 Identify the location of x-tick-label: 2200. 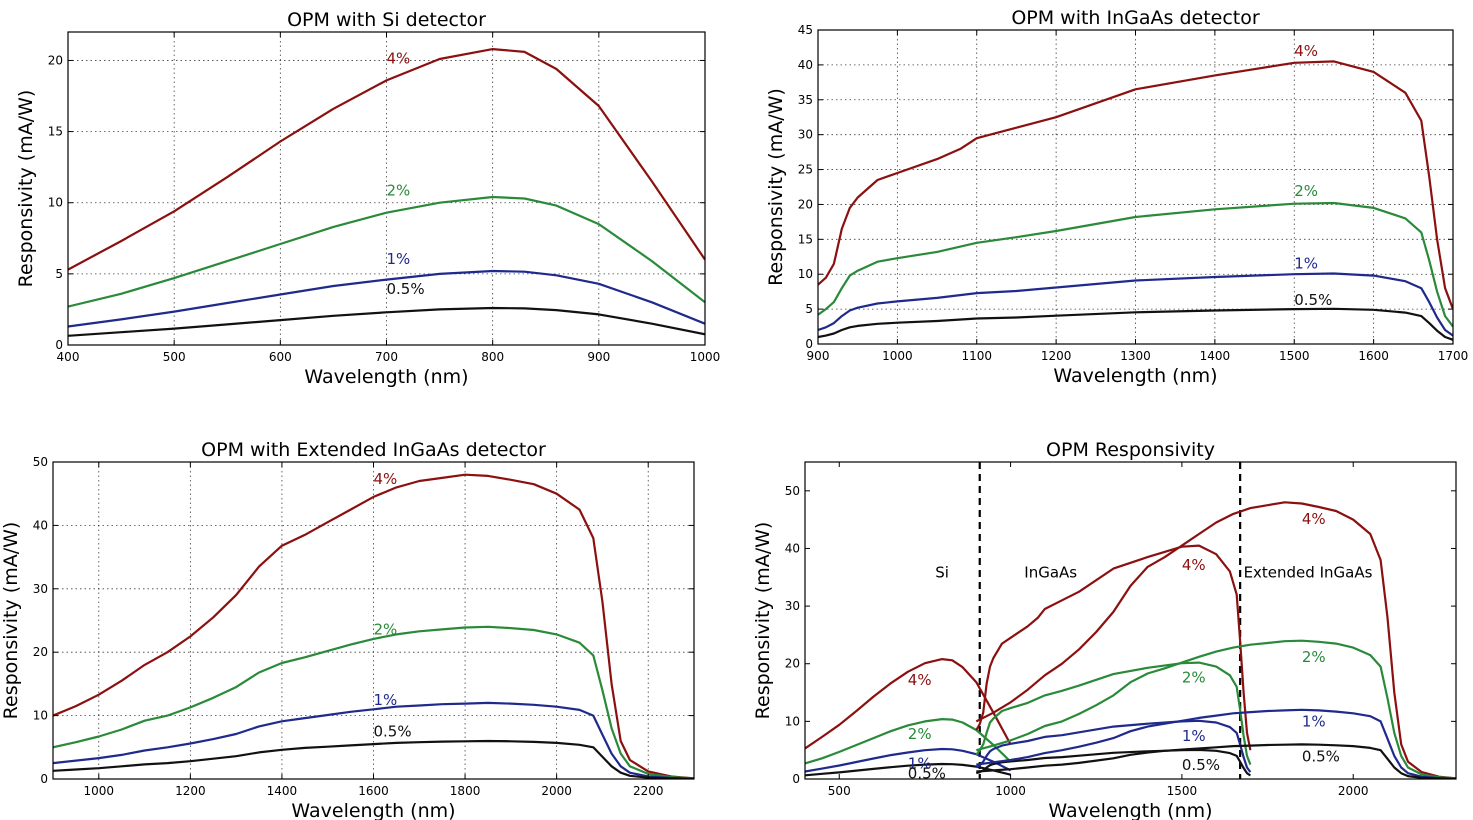
(648, 791).